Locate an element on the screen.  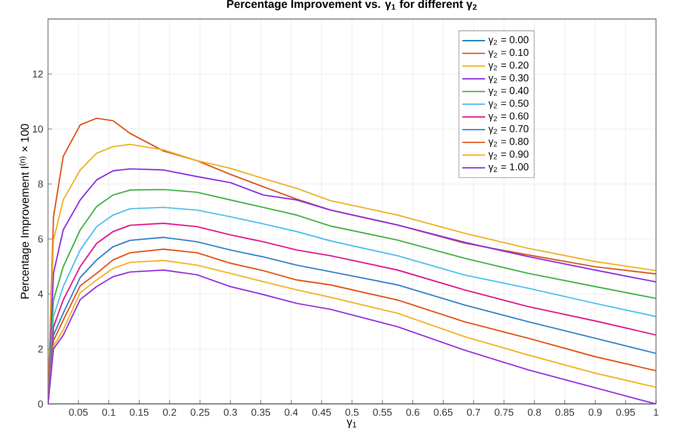
x-tick-label: 0.25 is located at coordinates (200, 412).